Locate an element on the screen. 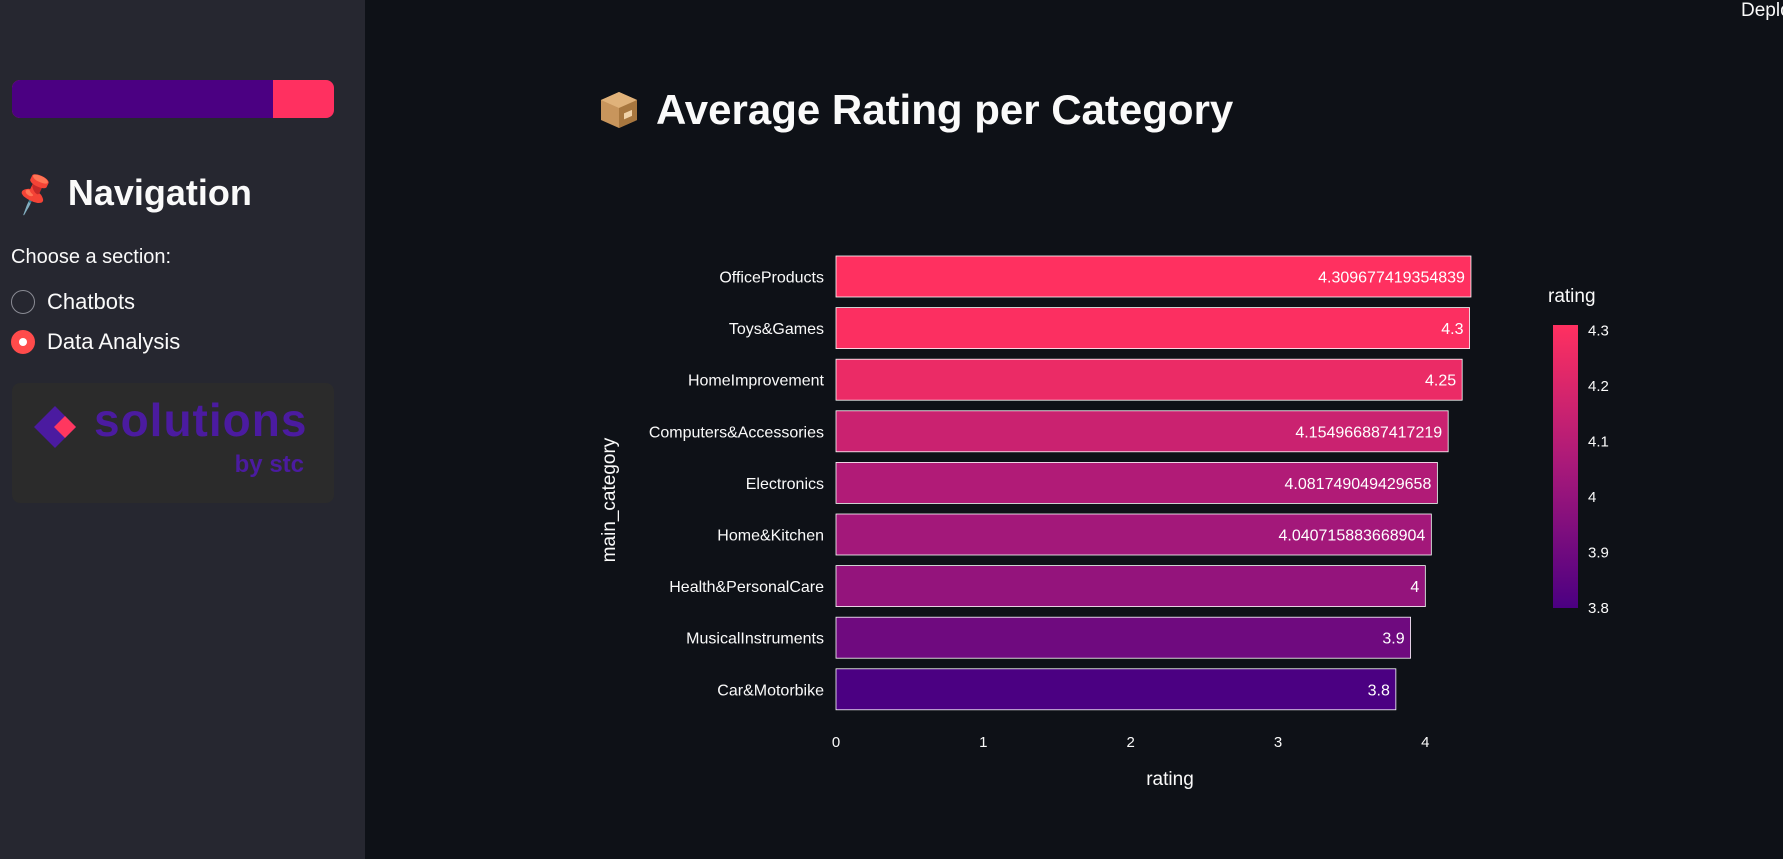  logo-brand: stc is located at coordinates (286, 464).